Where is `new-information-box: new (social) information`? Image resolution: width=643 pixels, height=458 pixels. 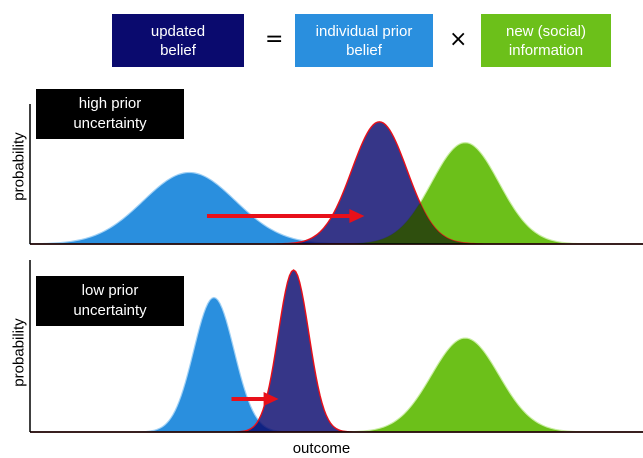
new-information-box: new (social) information is located at coordinates (546, 40).